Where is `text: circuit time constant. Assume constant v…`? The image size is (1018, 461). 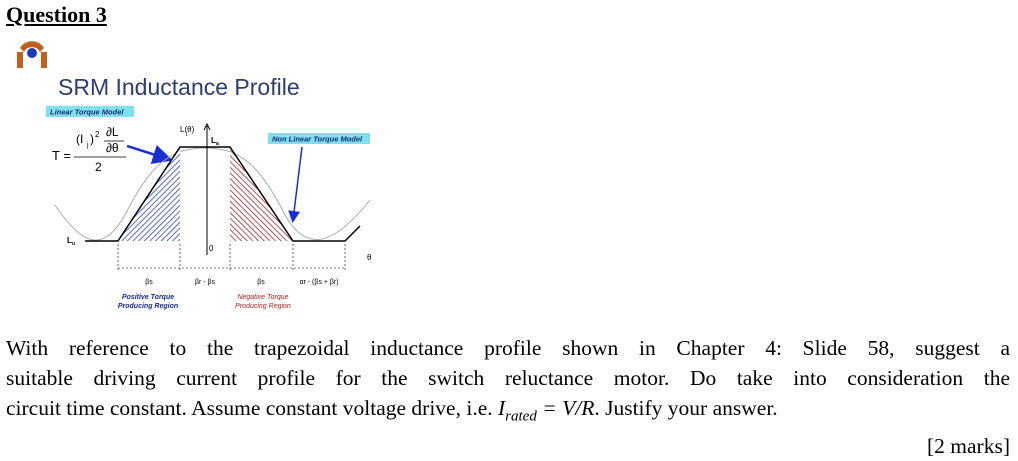 text: circuit time constant. Assume constant v… is located at coordinates (252, 408).